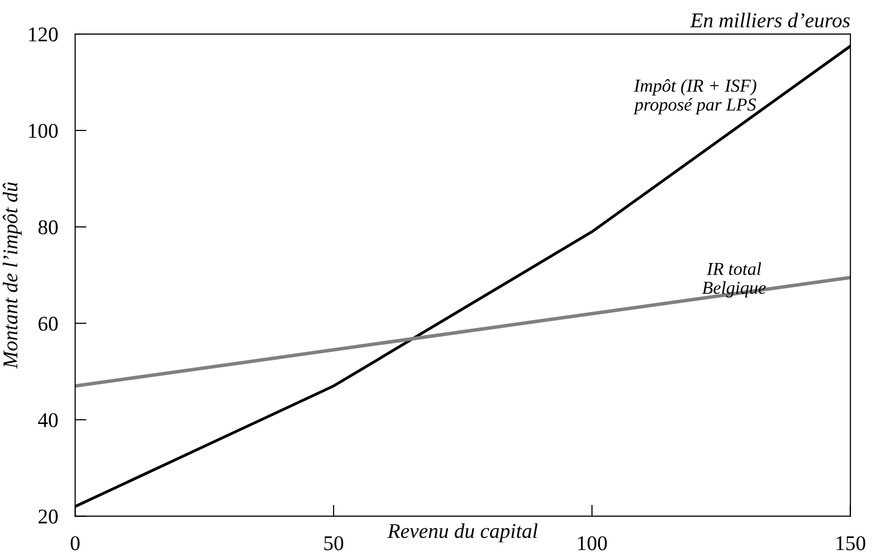 The width and height of the screenshot is (874, 558). Describe the element at coordinates (592, 543) in the screenshot. I see `x-tick-label: 100` at that location.